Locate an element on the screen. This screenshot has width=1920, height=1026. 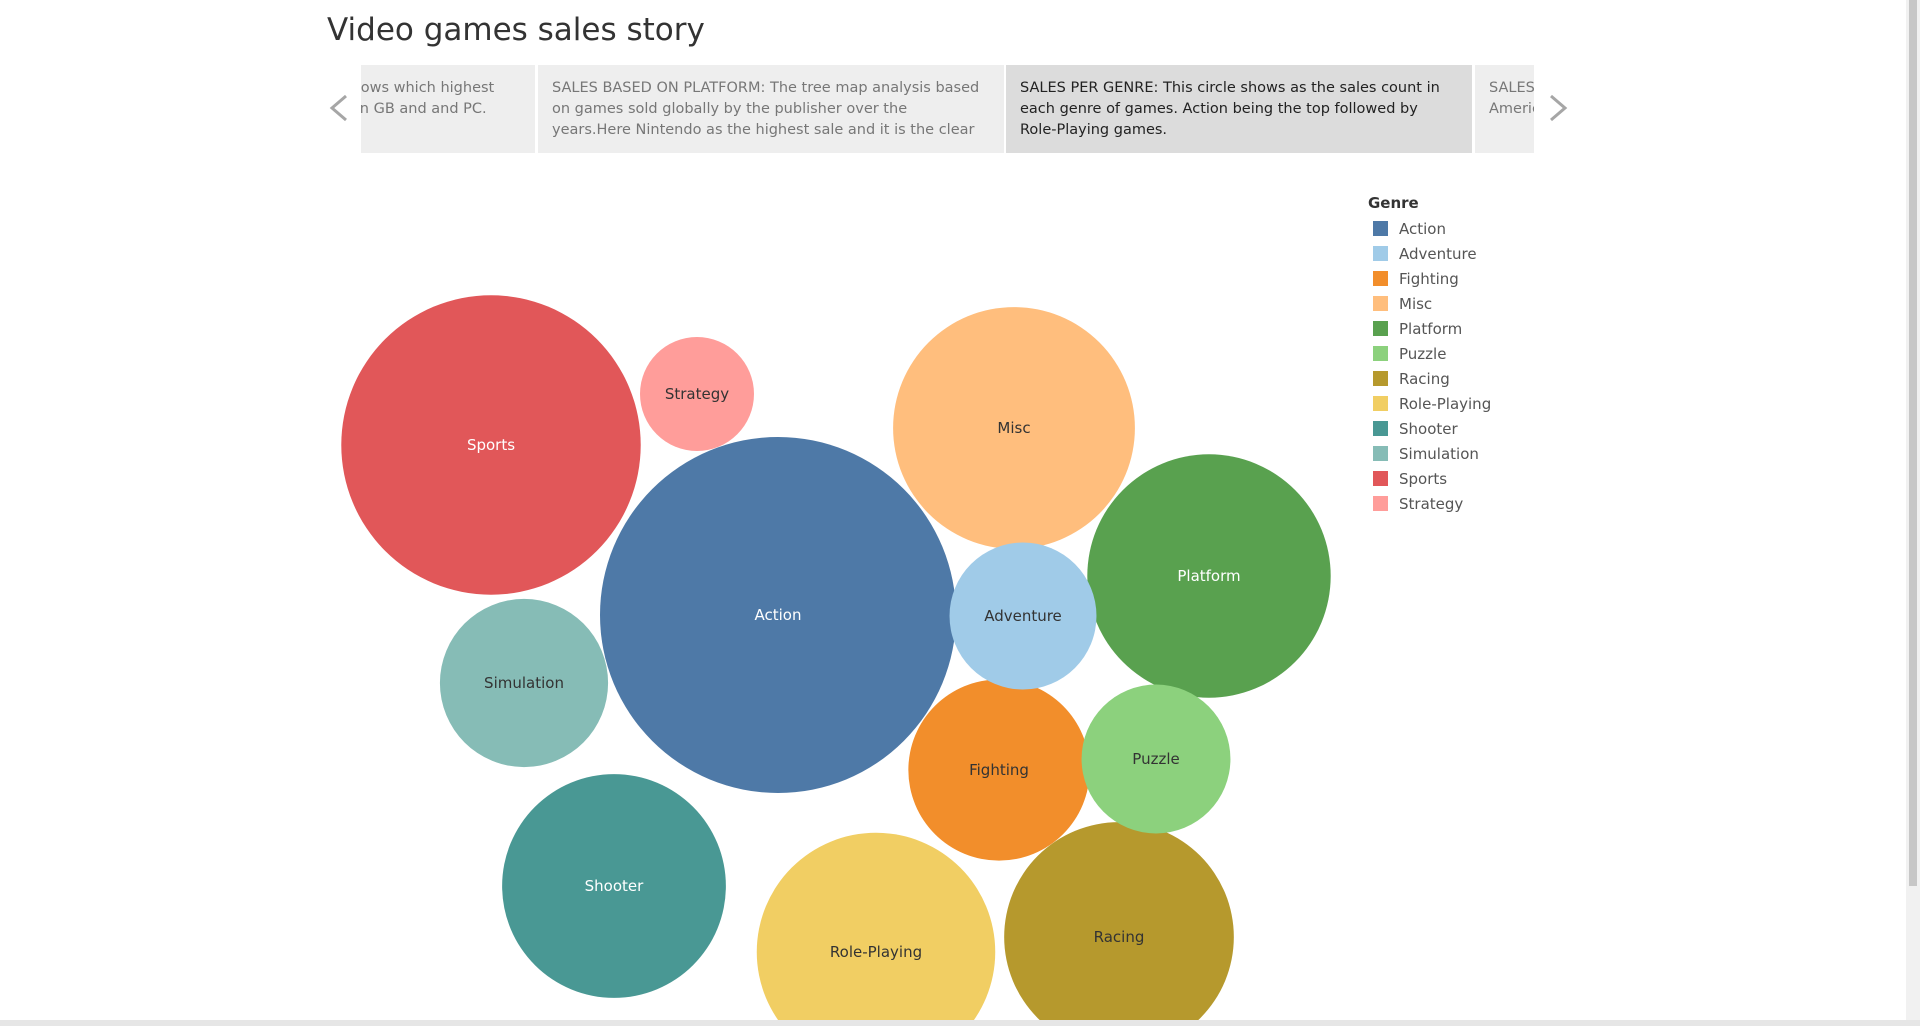
legend-label: Role-Playing is located at coordinates (1445, 403).